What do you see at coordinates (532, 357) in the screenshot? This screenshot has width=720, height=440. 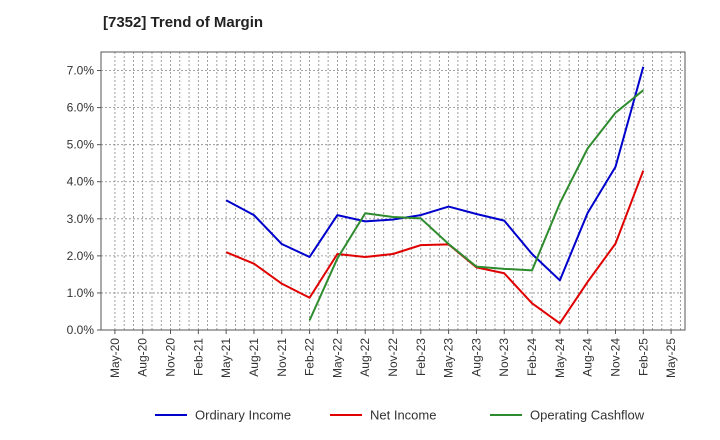 I see `x-tick-label-15: Feb-24` at bounding box center [532, 357].